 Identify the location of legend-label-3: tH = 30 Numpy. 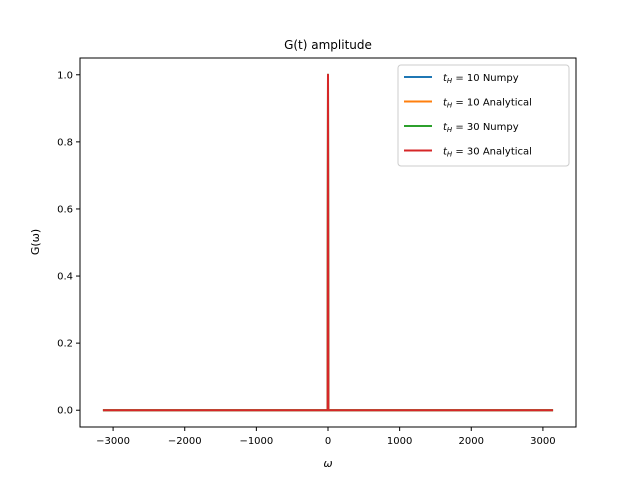
(481, 128).